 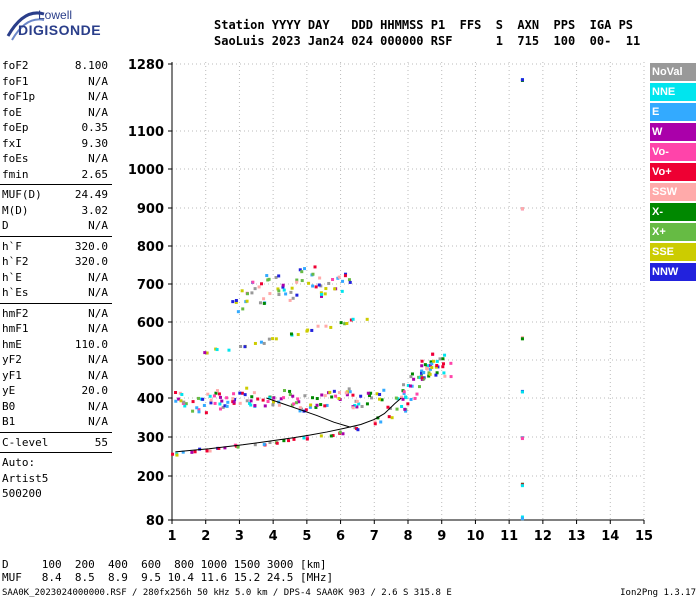 I want to click on y-tick-label: 80, so click(x=155, y=521).